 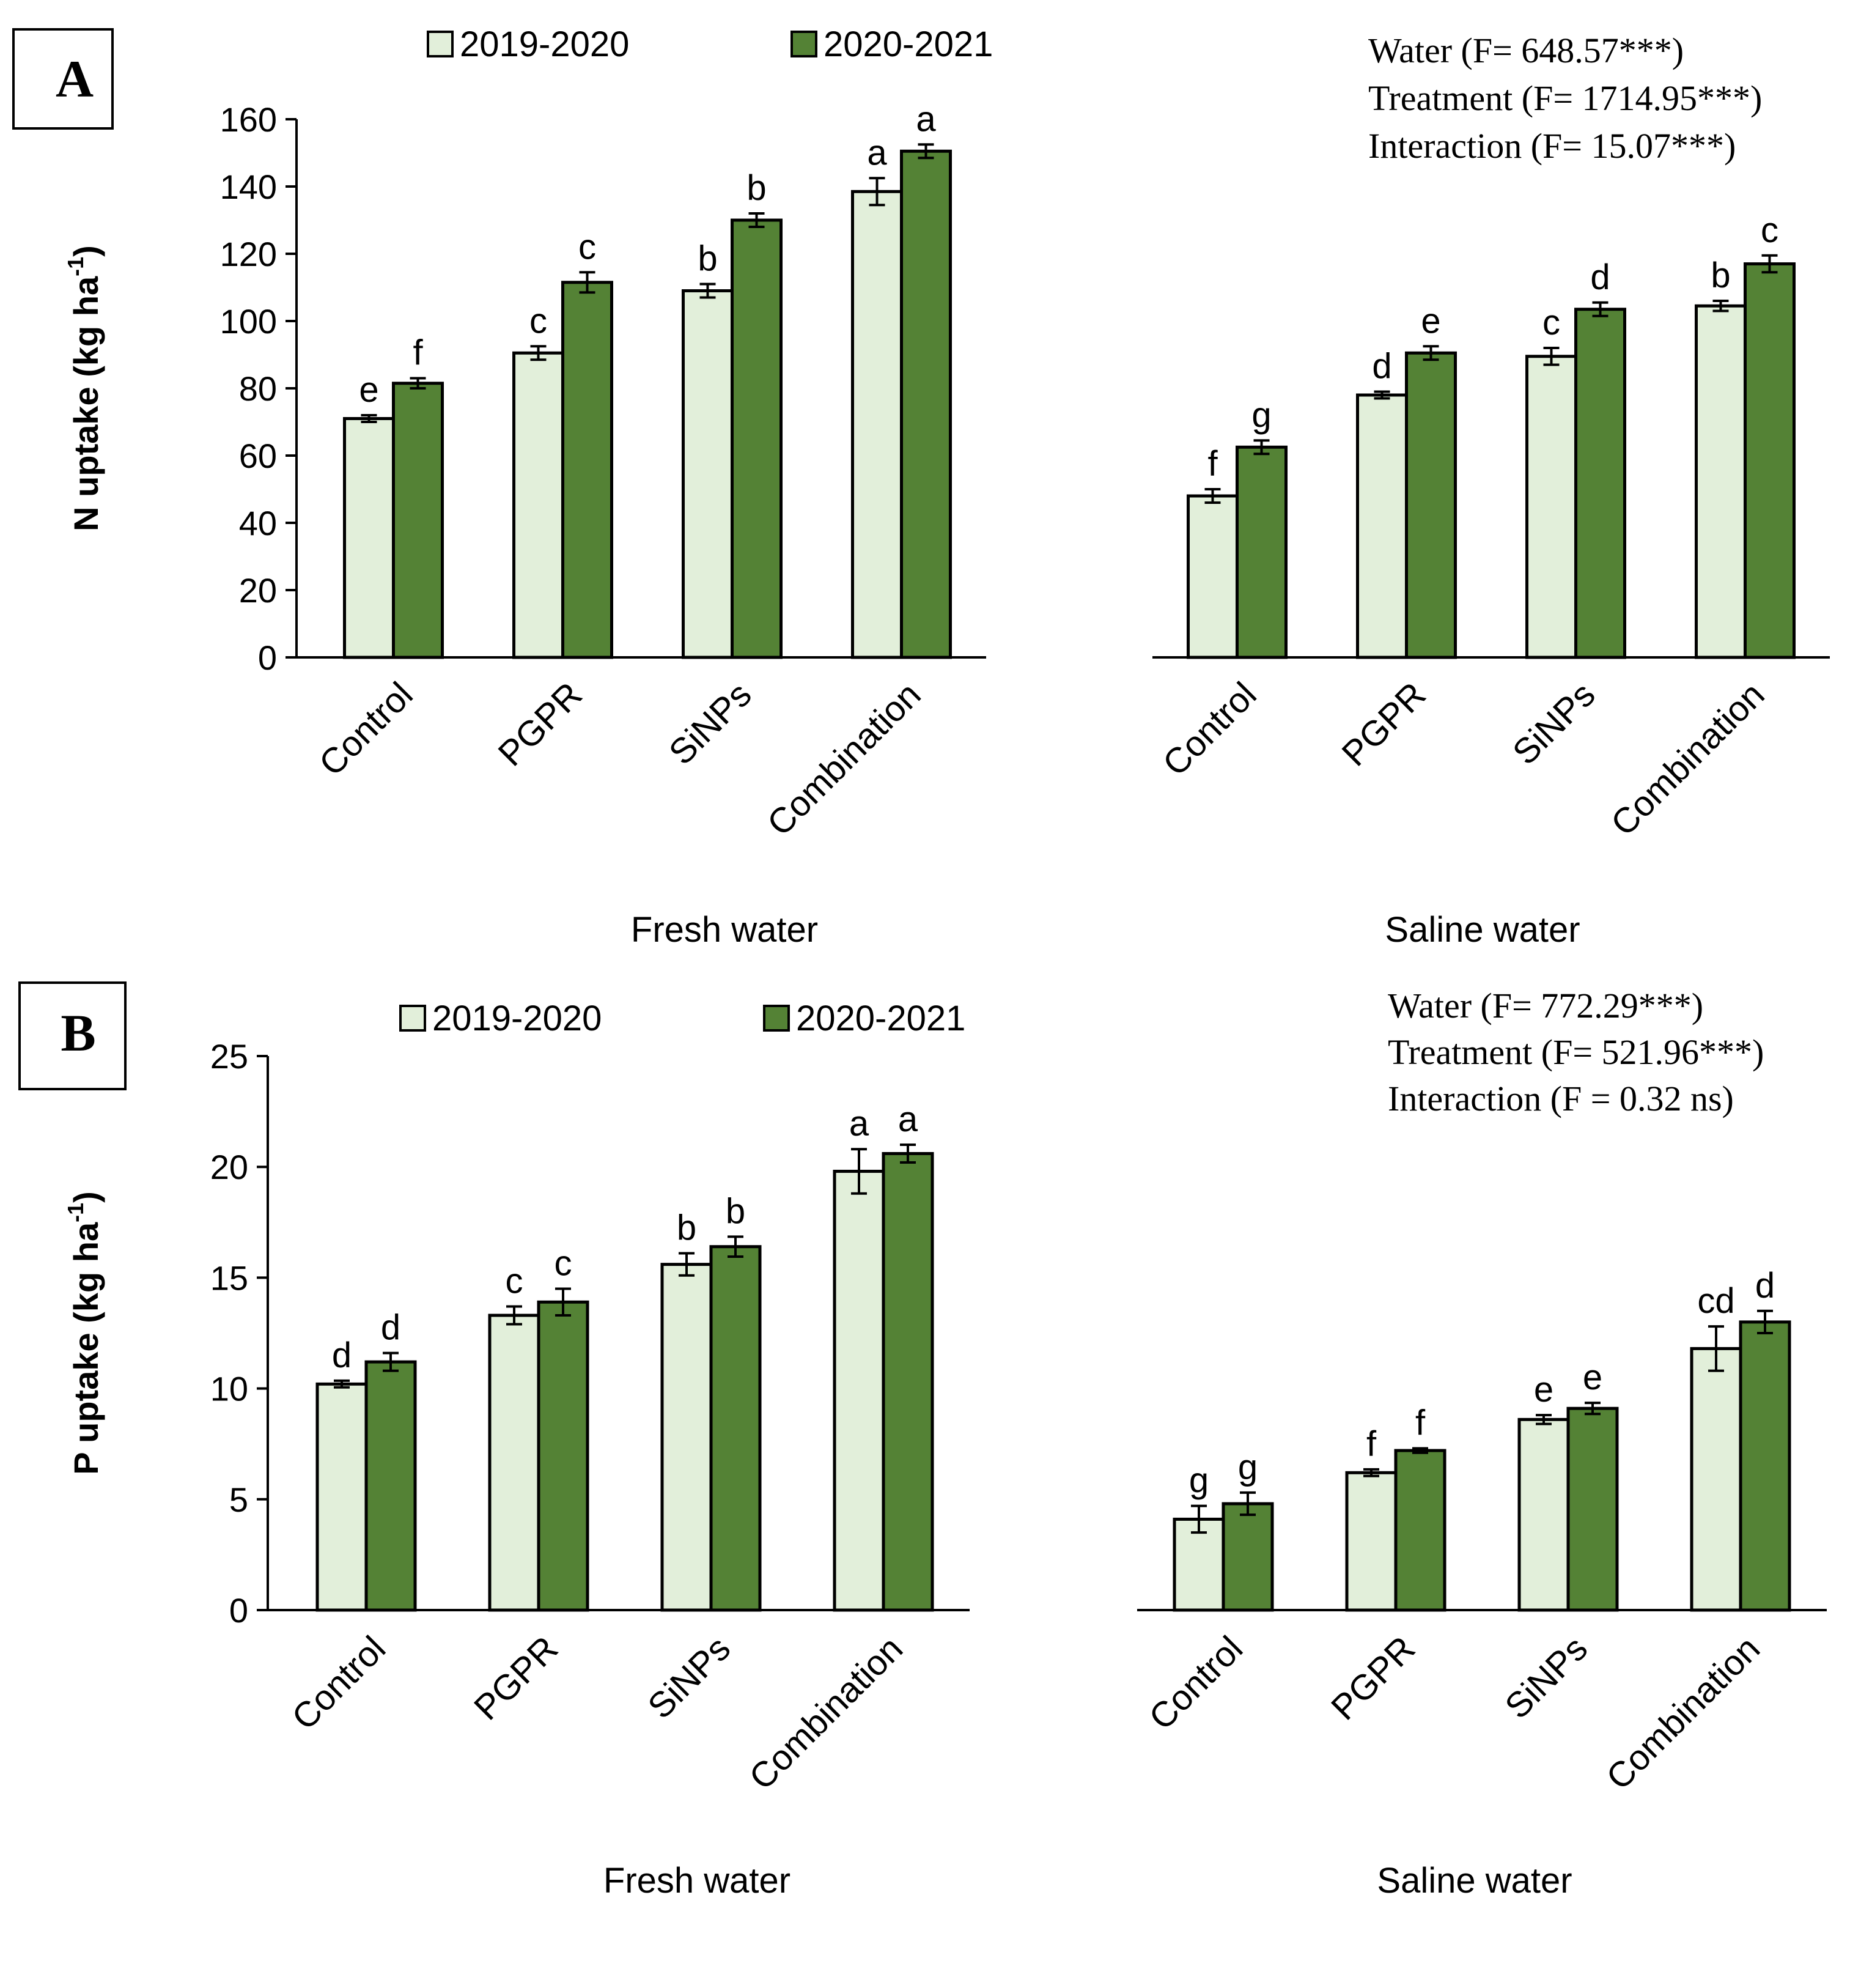 I want to click on y-tick-label: 120, so click(x=249, y=254).